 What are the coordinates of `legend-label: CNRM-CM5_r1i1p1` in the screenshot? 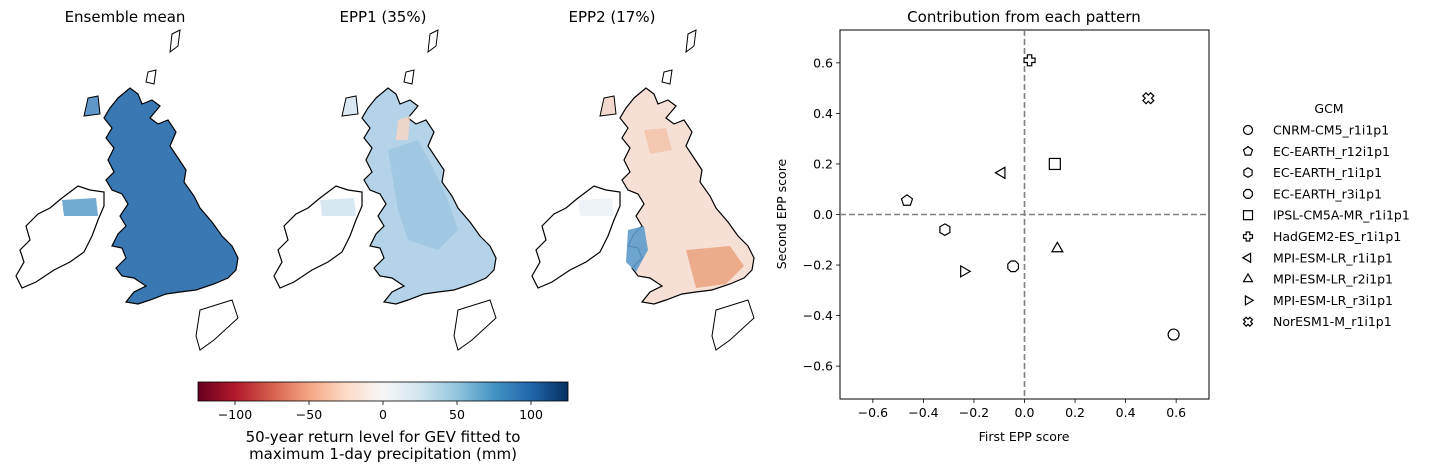 It's located at (1331, 130).